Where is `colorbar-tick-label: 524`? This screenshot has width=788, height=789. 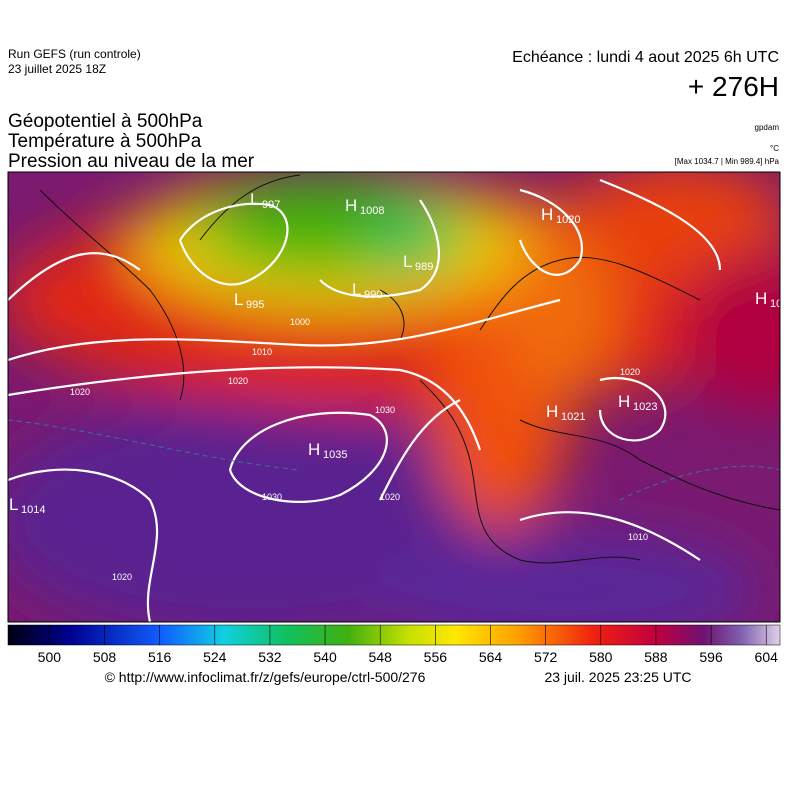 colorbar-tick-label: 524 is located at coordinates (215, 657).